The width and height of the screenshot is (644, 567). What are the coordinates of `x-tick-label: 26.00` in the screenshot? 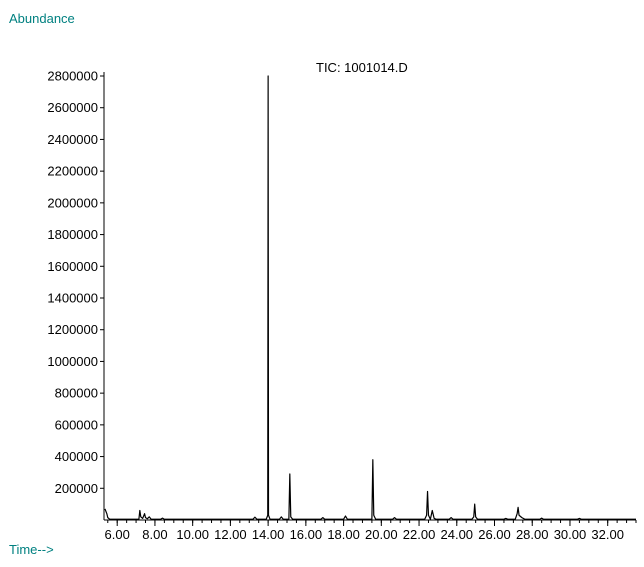 It's located at (494, 534).